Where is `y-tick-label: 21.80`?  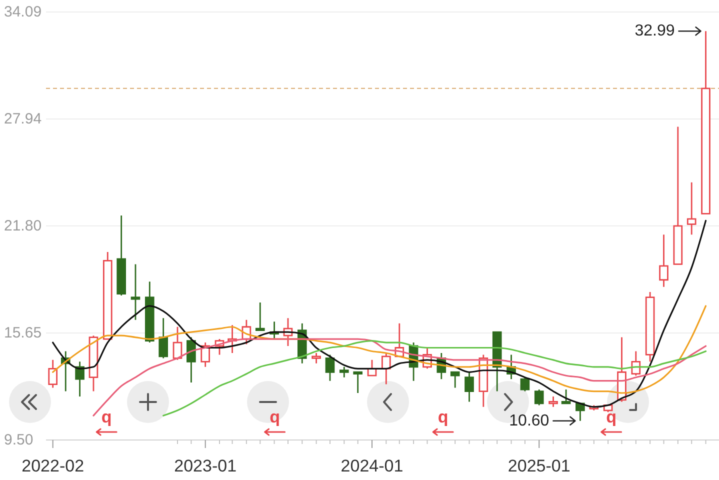 y-tick-label: 21.80 is located at coordinates (23, 225).